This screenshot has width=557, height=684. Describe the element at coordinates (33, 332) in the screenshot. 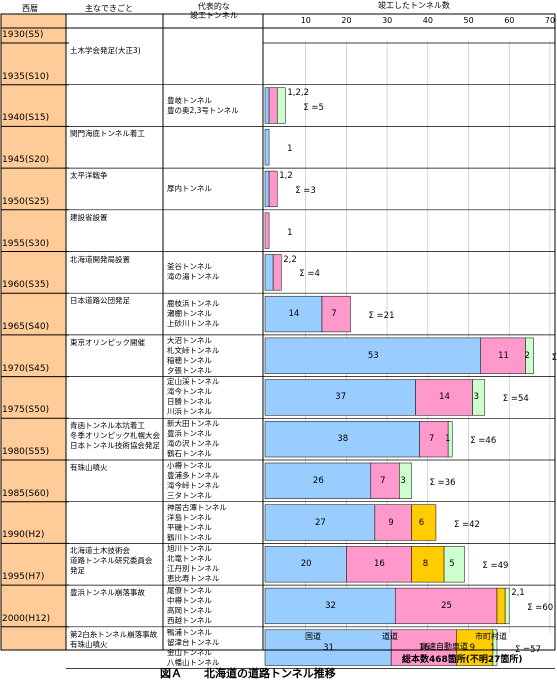

I see `era-column-bg` at that location.